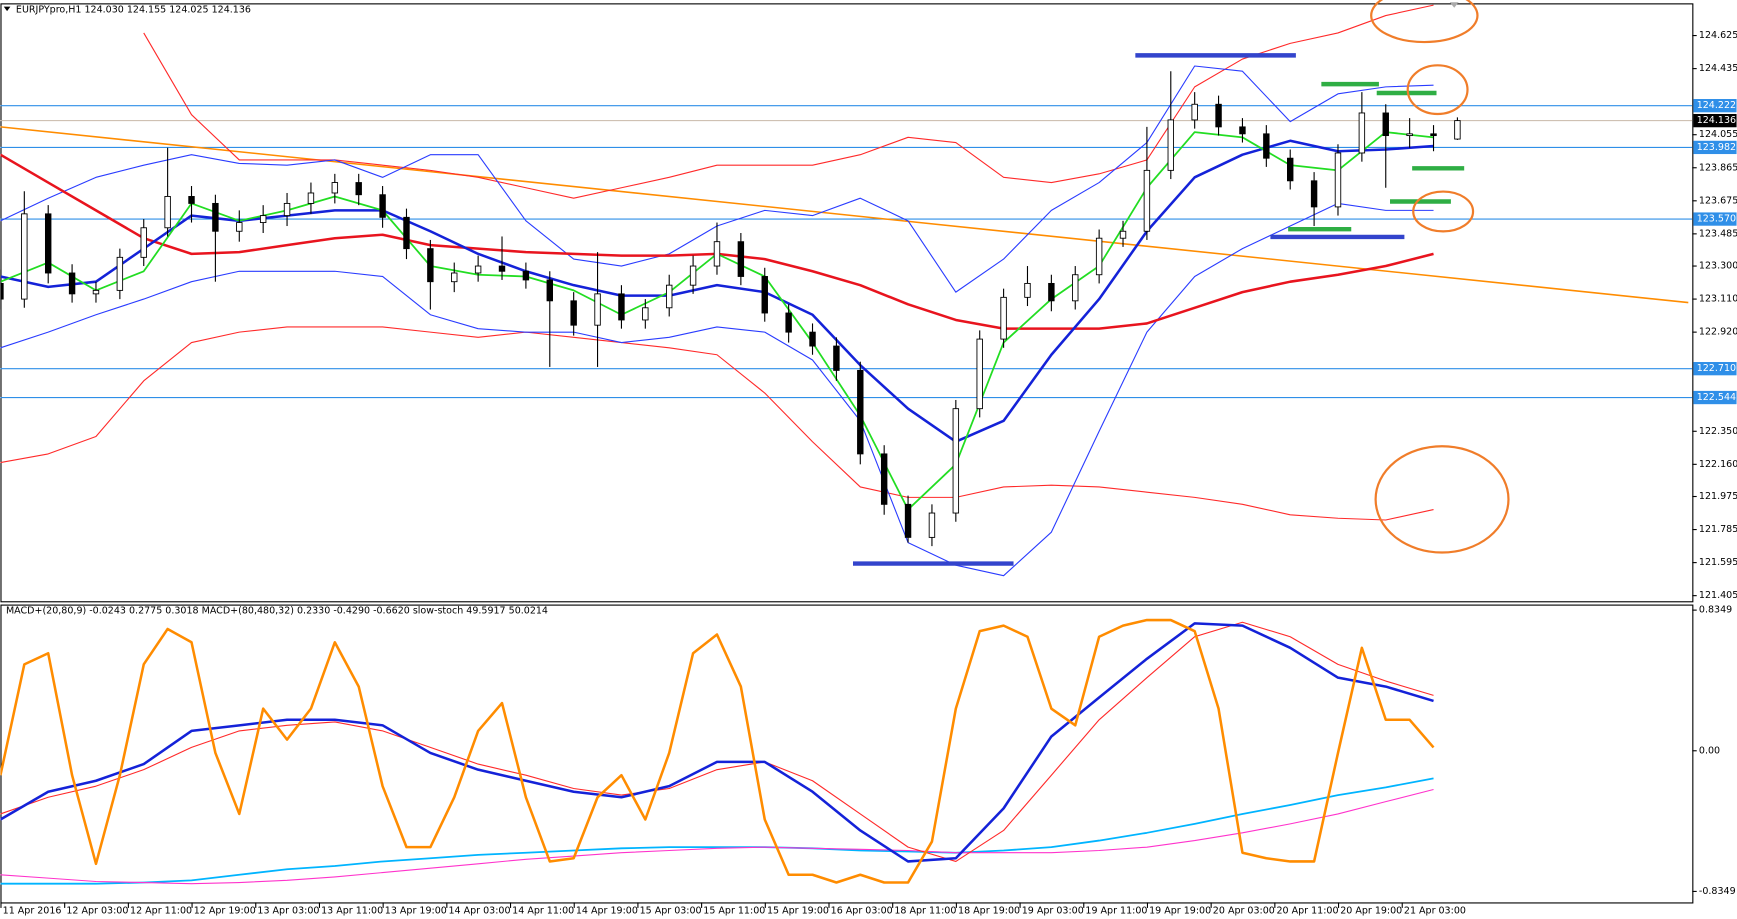  I want to click on y-tick-label: 121.975, so click(1718, 496).